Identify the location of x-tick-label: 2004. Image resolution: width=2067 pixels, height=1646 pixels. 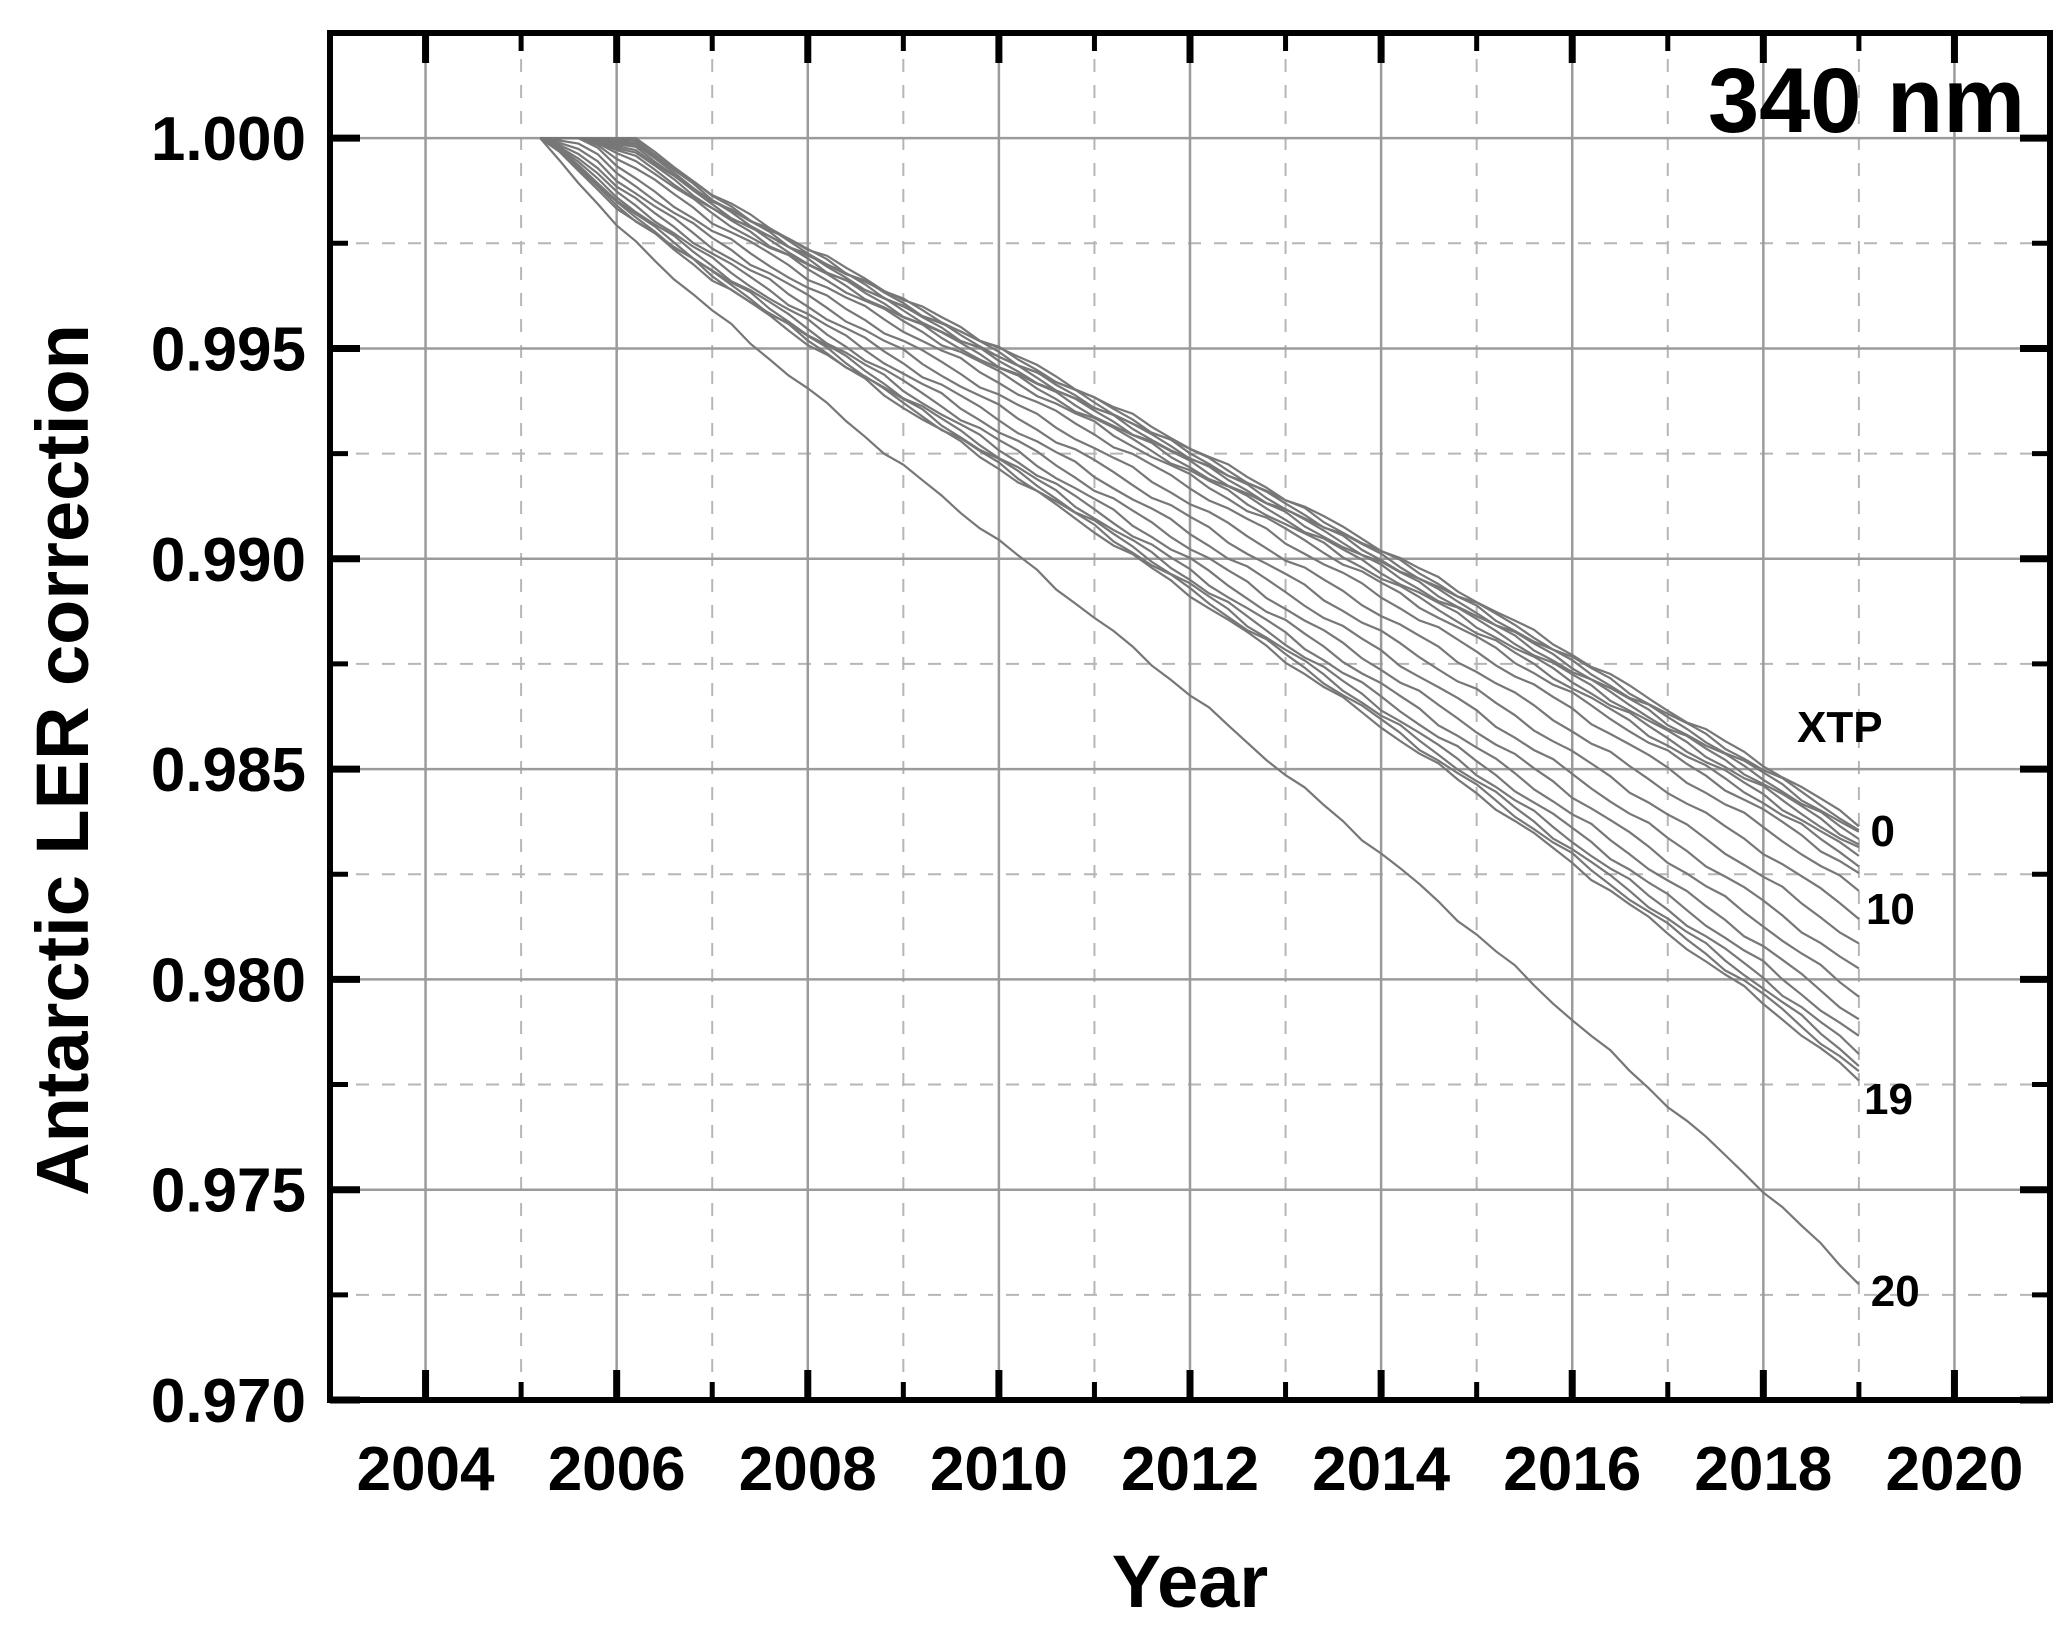
(426, 1469).